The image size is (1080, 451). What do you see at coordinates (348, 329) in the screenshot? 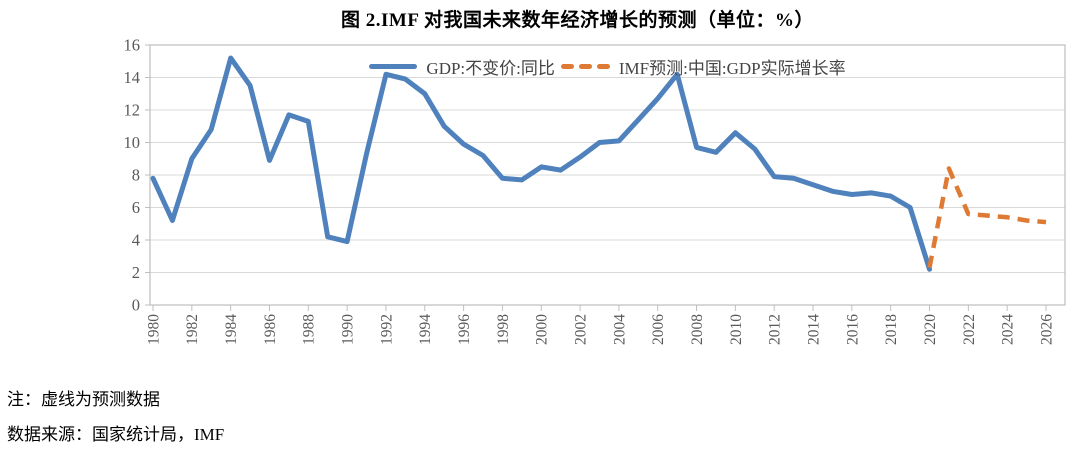
I see `x-tick-label: 1990` at bounding box center [348, 329].